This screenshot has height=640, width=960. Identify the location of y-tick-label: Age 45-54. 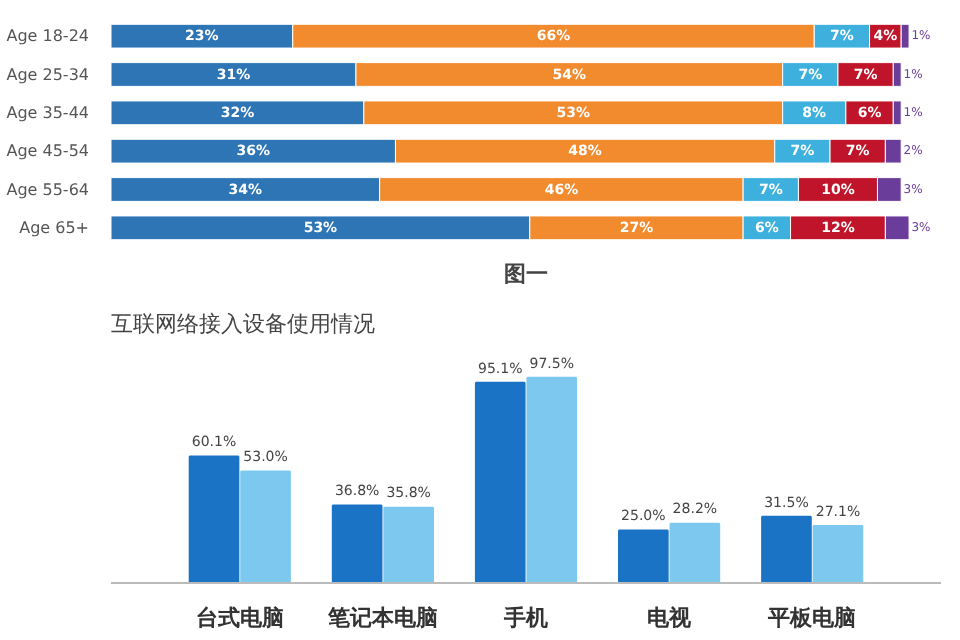
(48, 151).